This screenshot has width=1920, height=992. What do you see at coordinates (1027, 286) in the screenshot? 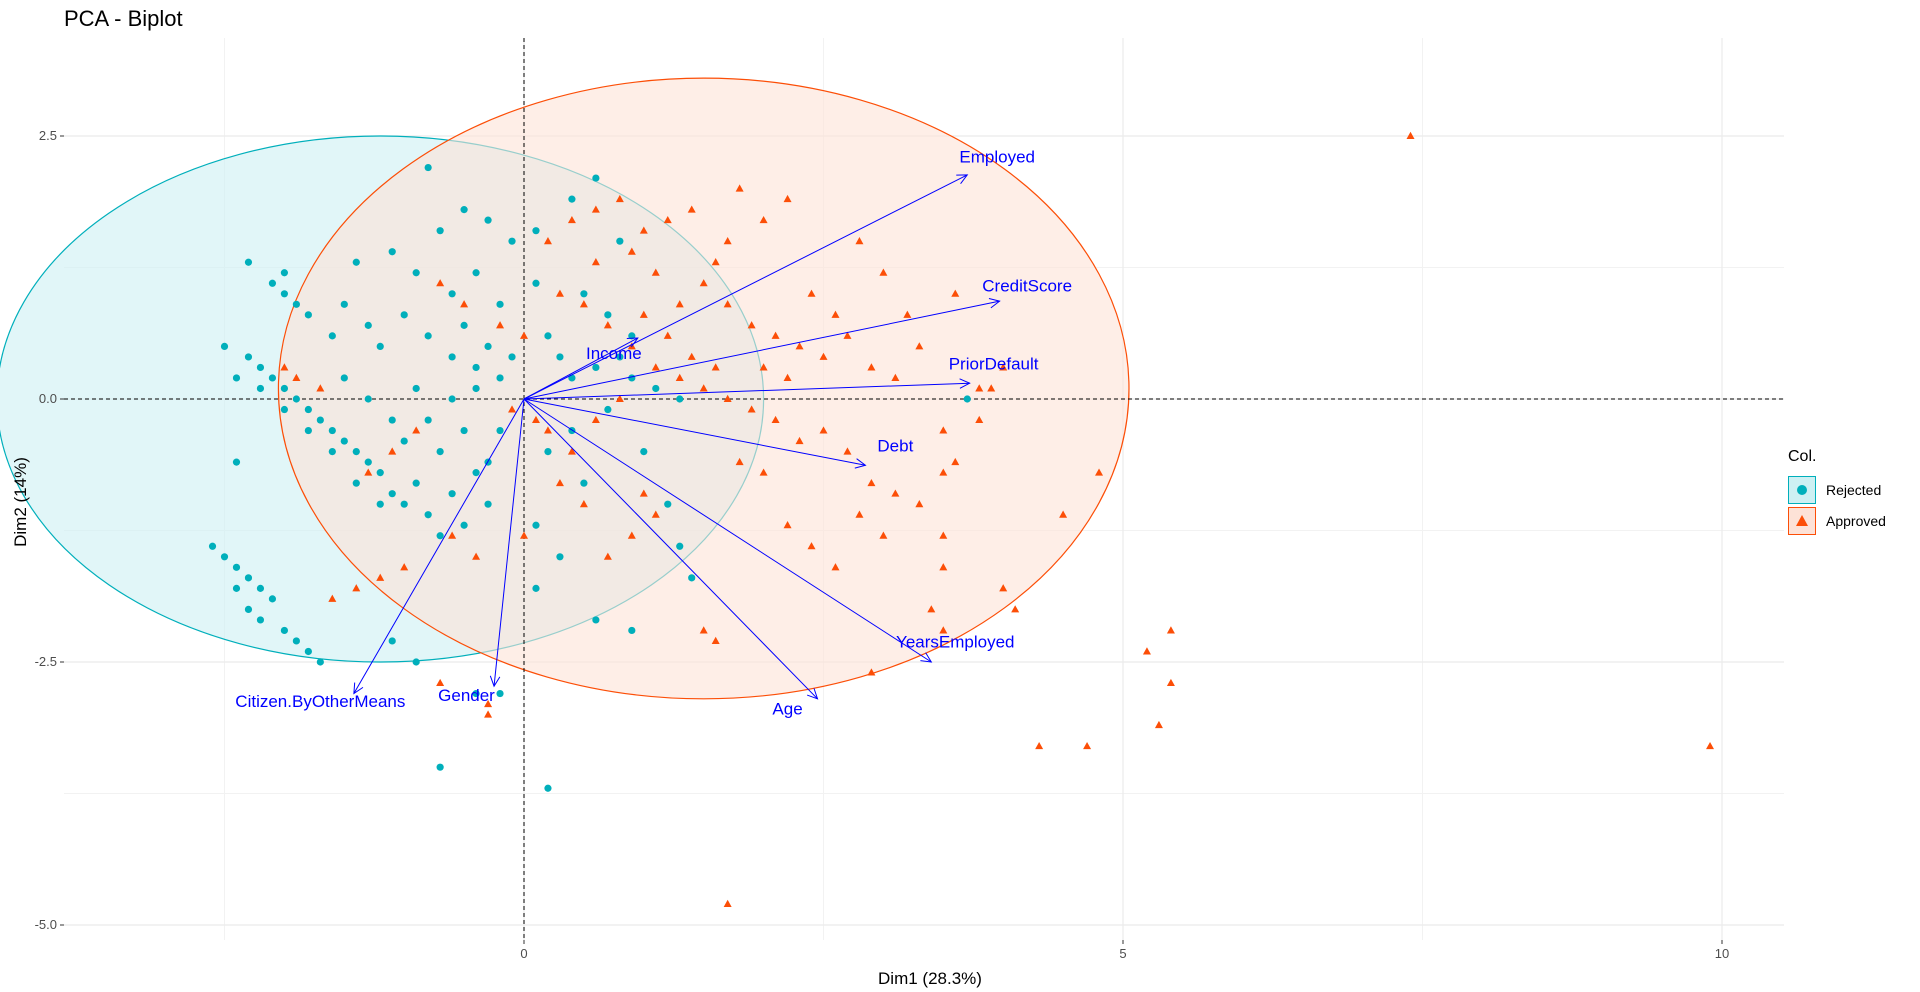
I see `vector-label-creditscore: CreditScore` at bounding box center [1027, 286].